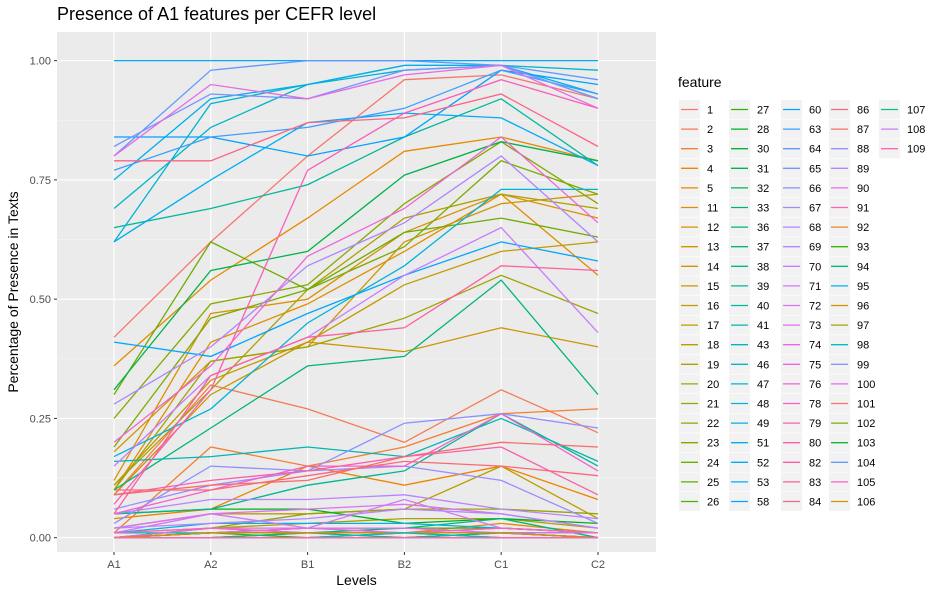  Describe the element at coordinates (749, 325) in the screenshot. I see `legend-item-41: 41` at that location.